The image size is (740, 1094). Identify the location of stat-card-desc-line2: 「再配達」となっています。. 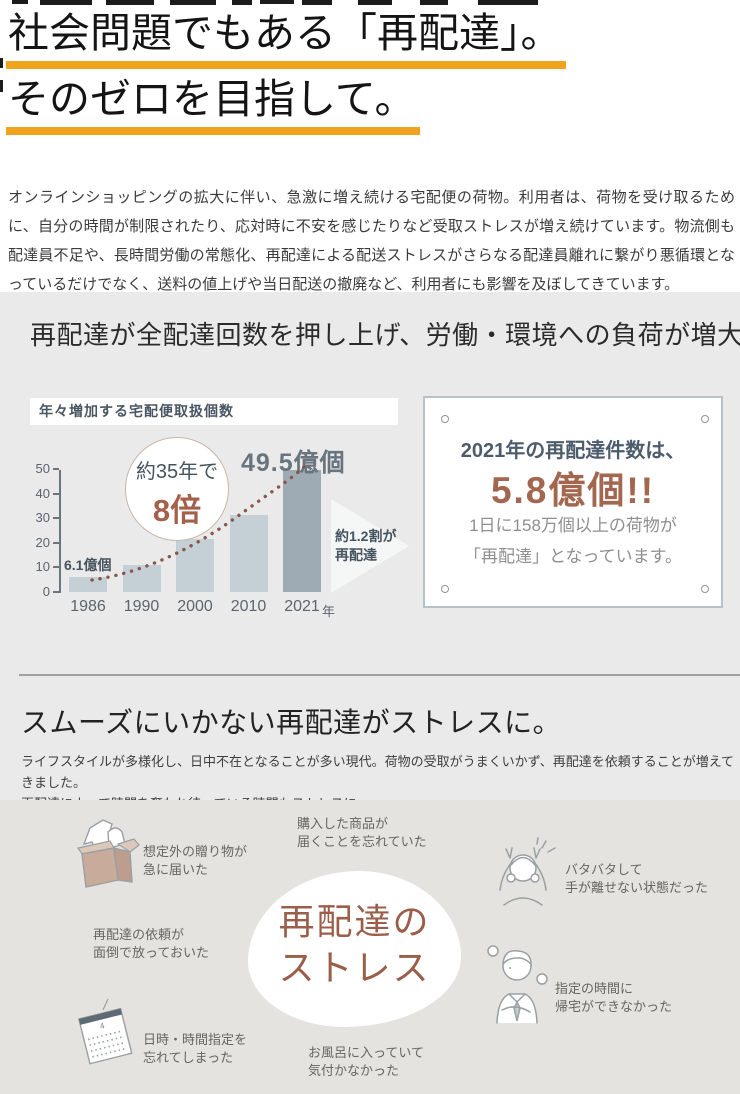
(573, 556).